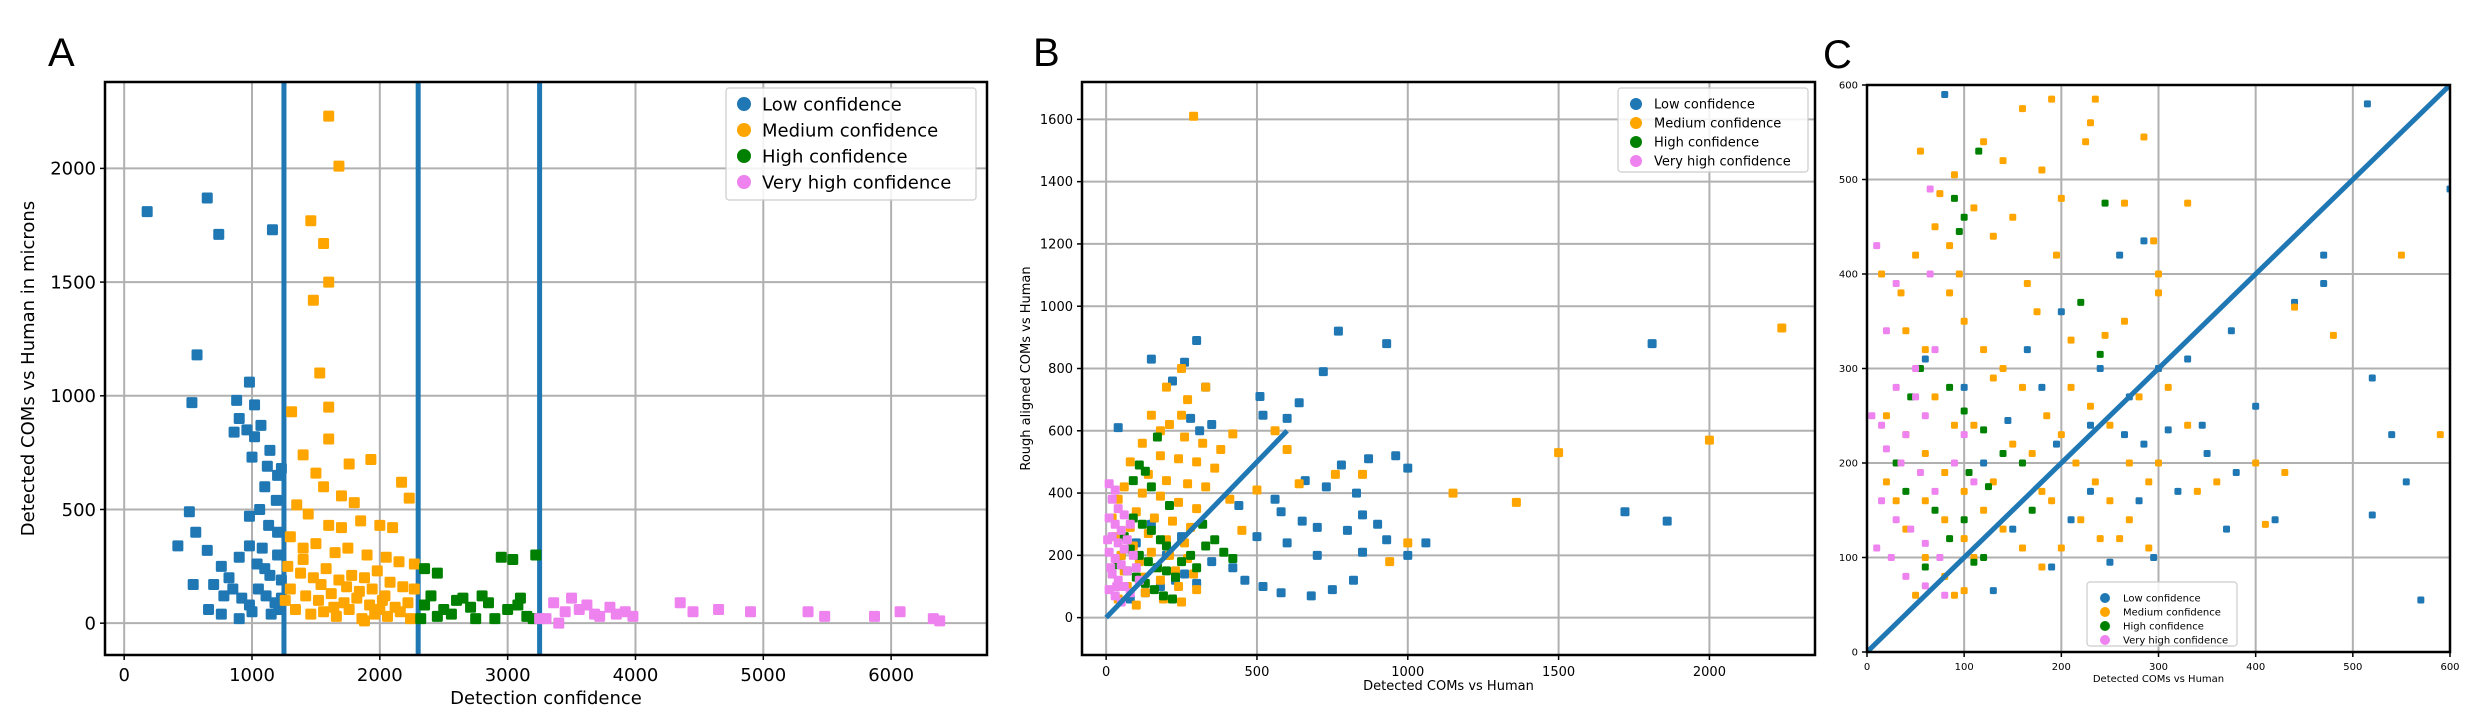 The height and width of the screenshot is (725, 2481). Describe the element at coordinates (1026, 368) in the screenshot. I see `y-axis-label: Rough aligned COMs vs Human` at that location.